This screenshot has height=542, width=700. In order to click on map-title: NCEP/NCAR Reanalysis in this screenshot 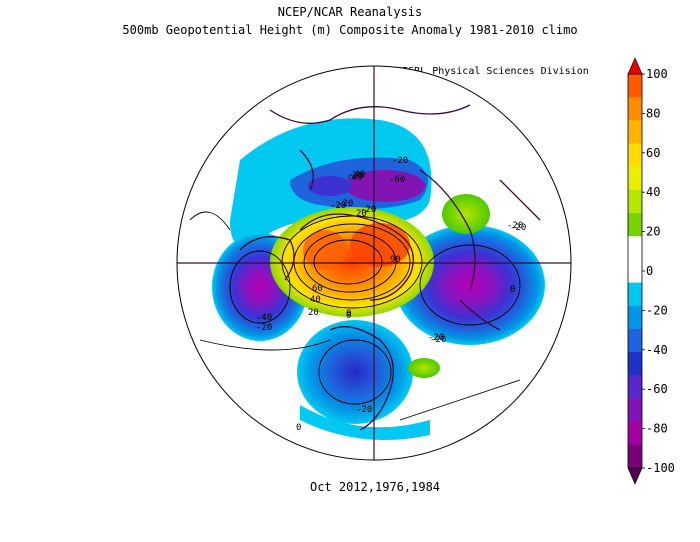, I will do `click(350, 12)`.